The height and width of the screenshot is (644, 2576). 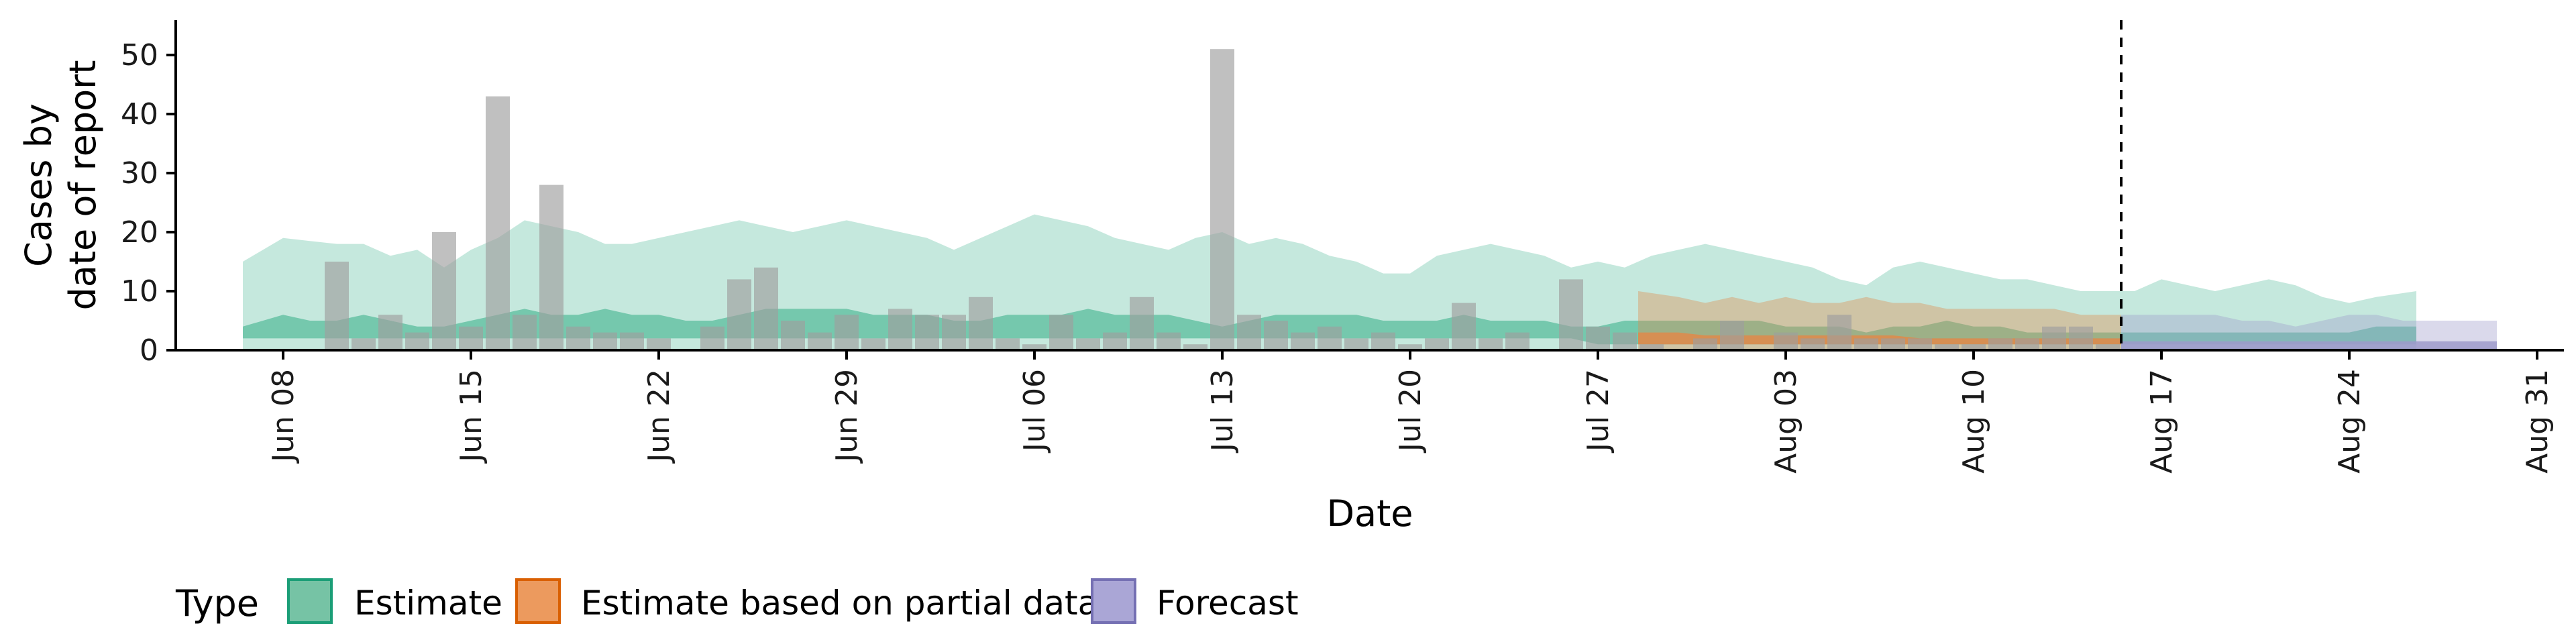 I want to click on x-tick-label: Jul 27, so click(x=1598, y=411).